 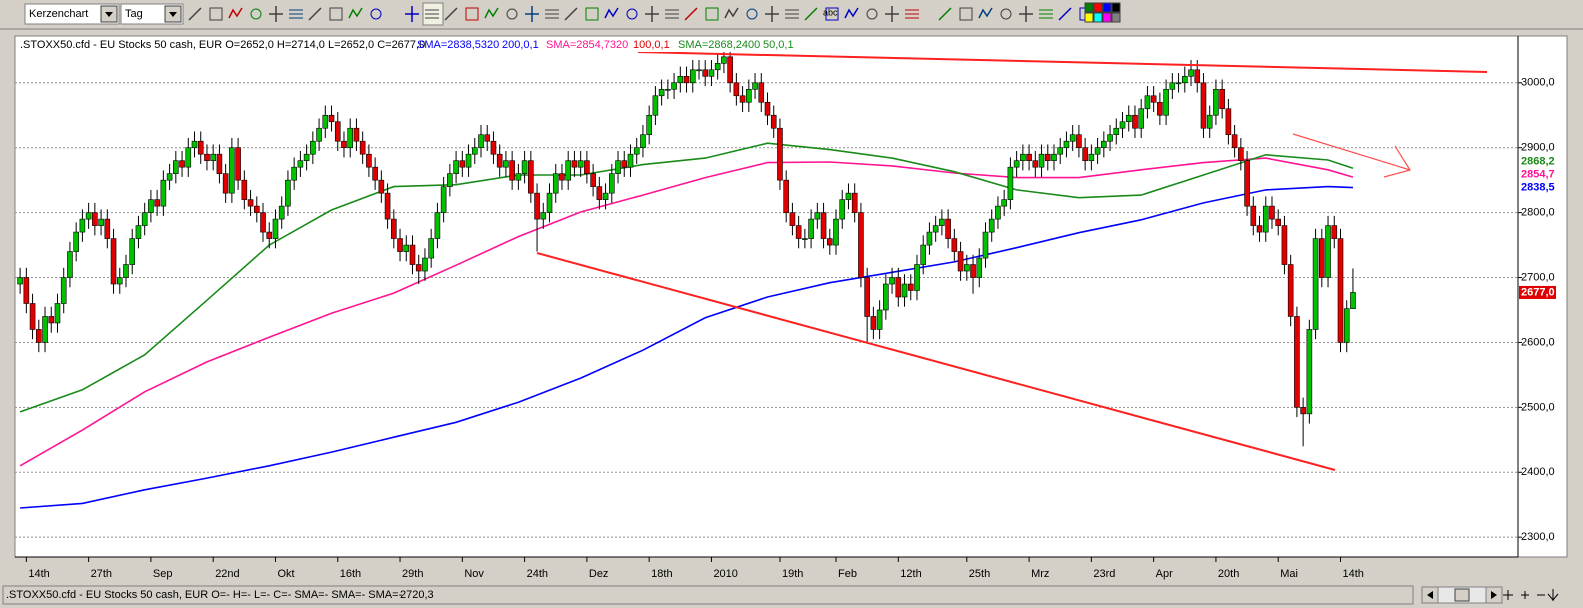 What do you see at coordinates (412, 574) in the screenshot?
I see `x-tick-label: 29th` at bounding box center [412, 574].